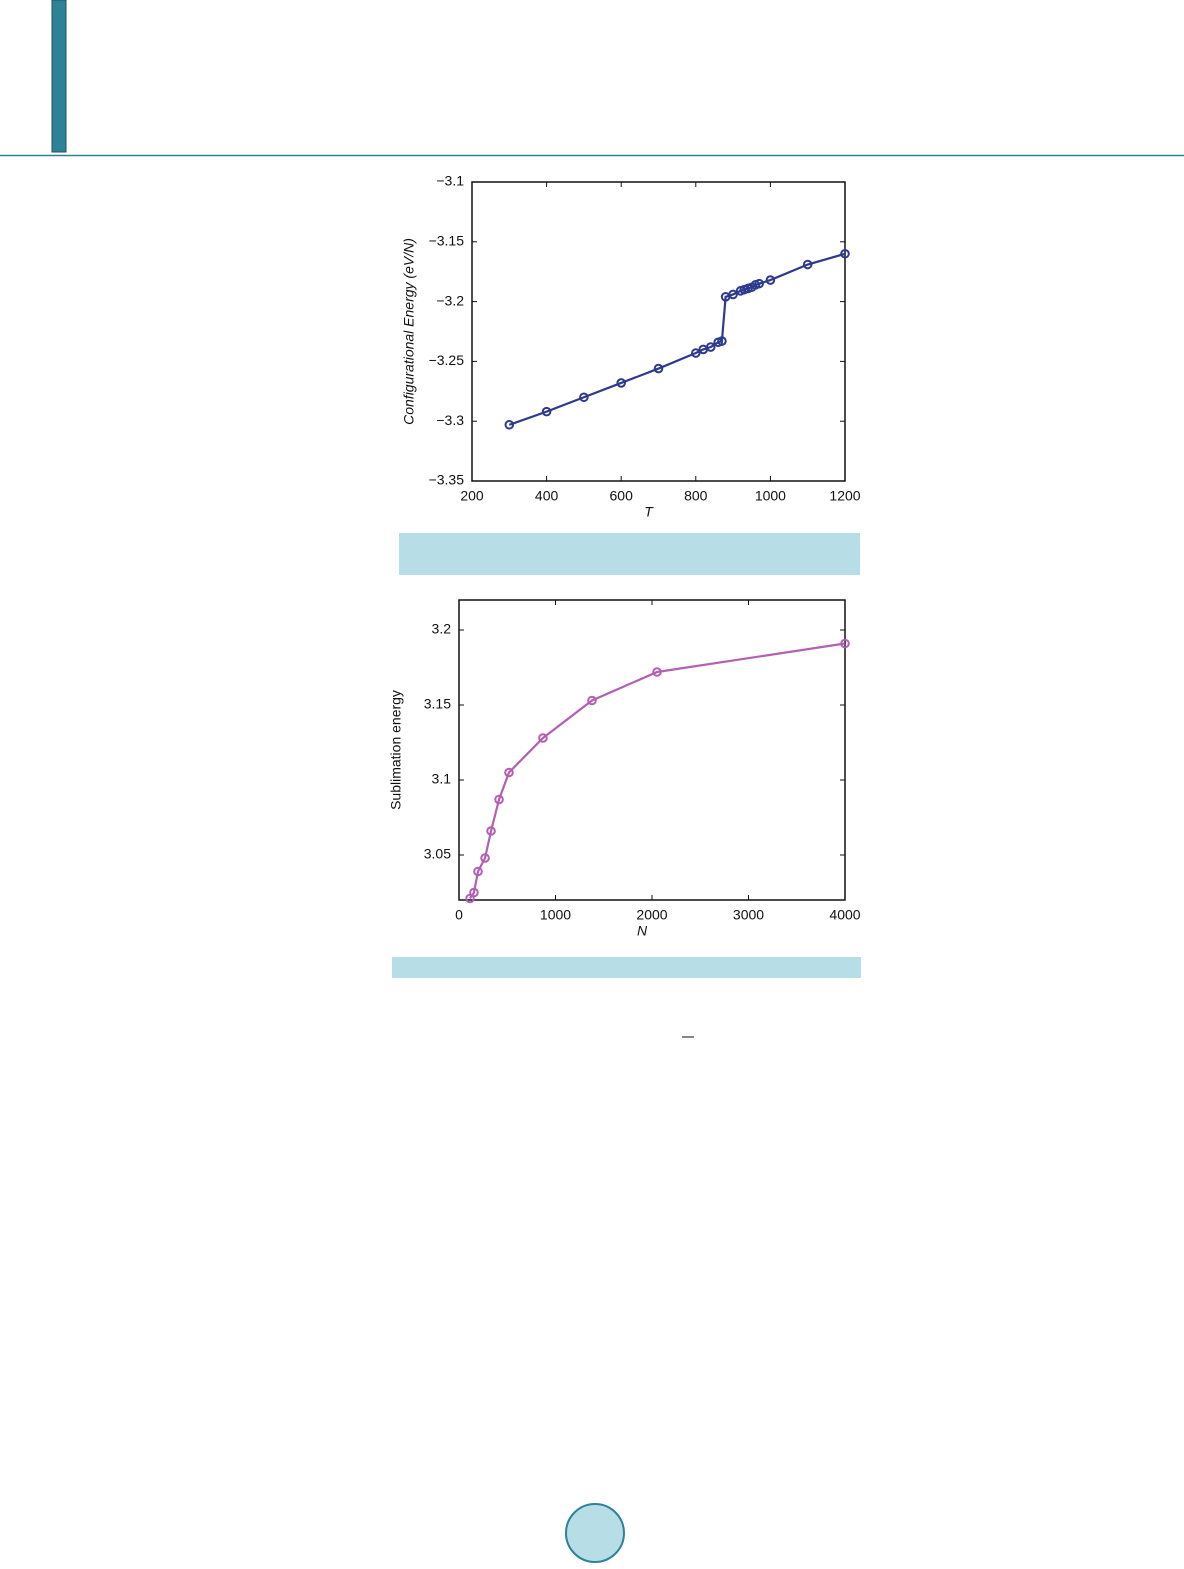 The height and width of the screenshot is (1569, 1184). Describe the element at coordinates (651, 915) in the screenshot. I see `x-tick-label: 2000` at that location.